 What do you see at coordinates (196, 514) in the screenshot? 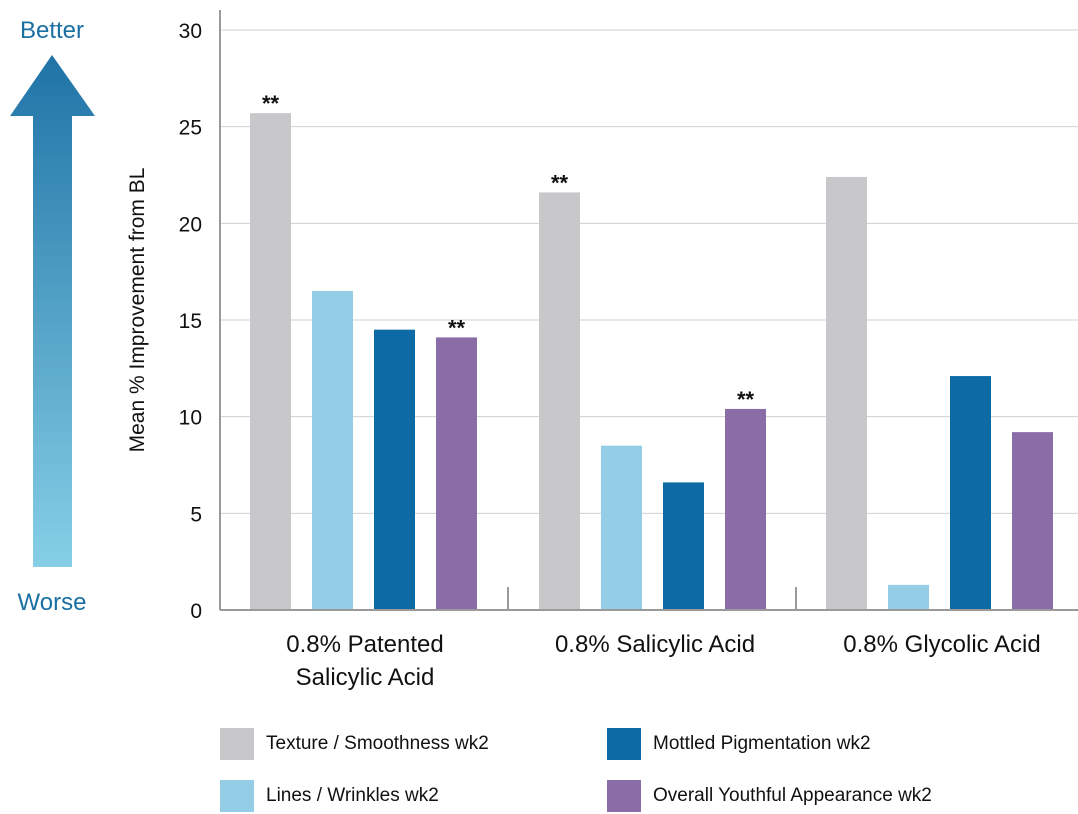
I see `y-tick-label: 5` at bounding box center [196, 514].